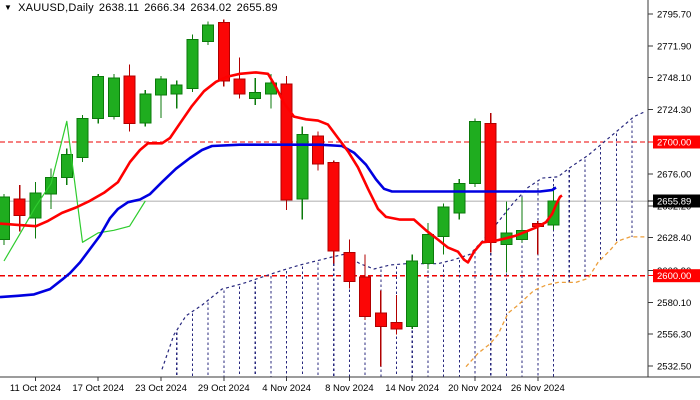 This screenshot has width=700, height=400. Describe the element at coordinates (555, 302) in the screenshot. I see `cloud-lower-boundary` at that location.